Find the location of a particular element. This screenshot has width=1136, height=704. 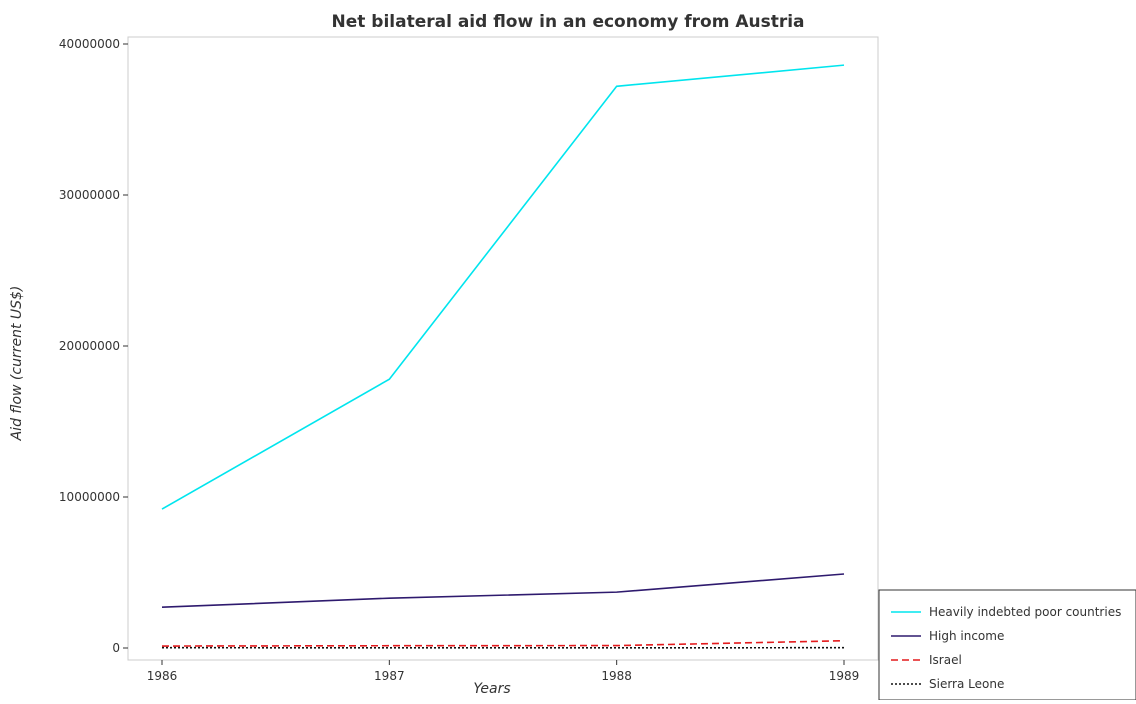

x-tick-label: 1987 is located at coordinates (389, 676).